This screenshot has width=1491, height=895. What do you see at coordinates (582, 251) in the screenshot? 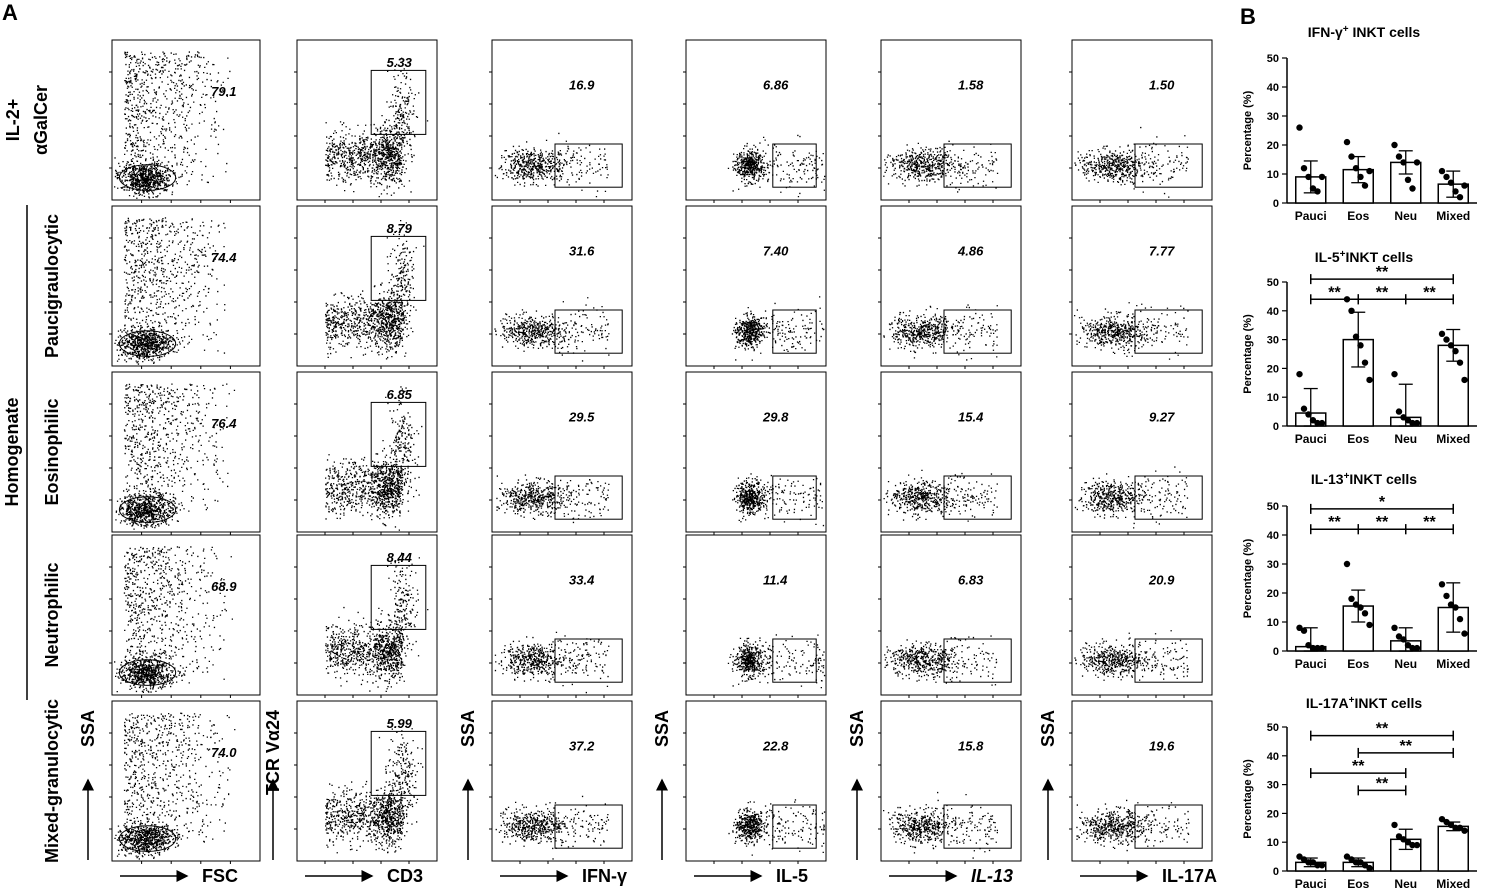
I see `gate-percentage: 31.6` at bounding box center [582, 251].